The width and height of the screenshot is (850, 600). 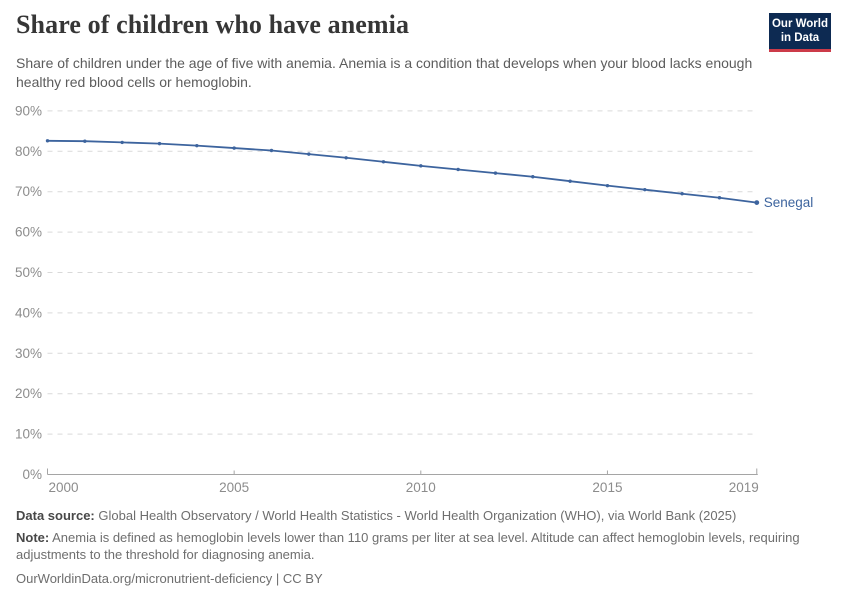 What do you see at coordinates (799, 24) in the screenshot?
I see `owid-logo-line1: Our World` at bounding box center [799, 24].